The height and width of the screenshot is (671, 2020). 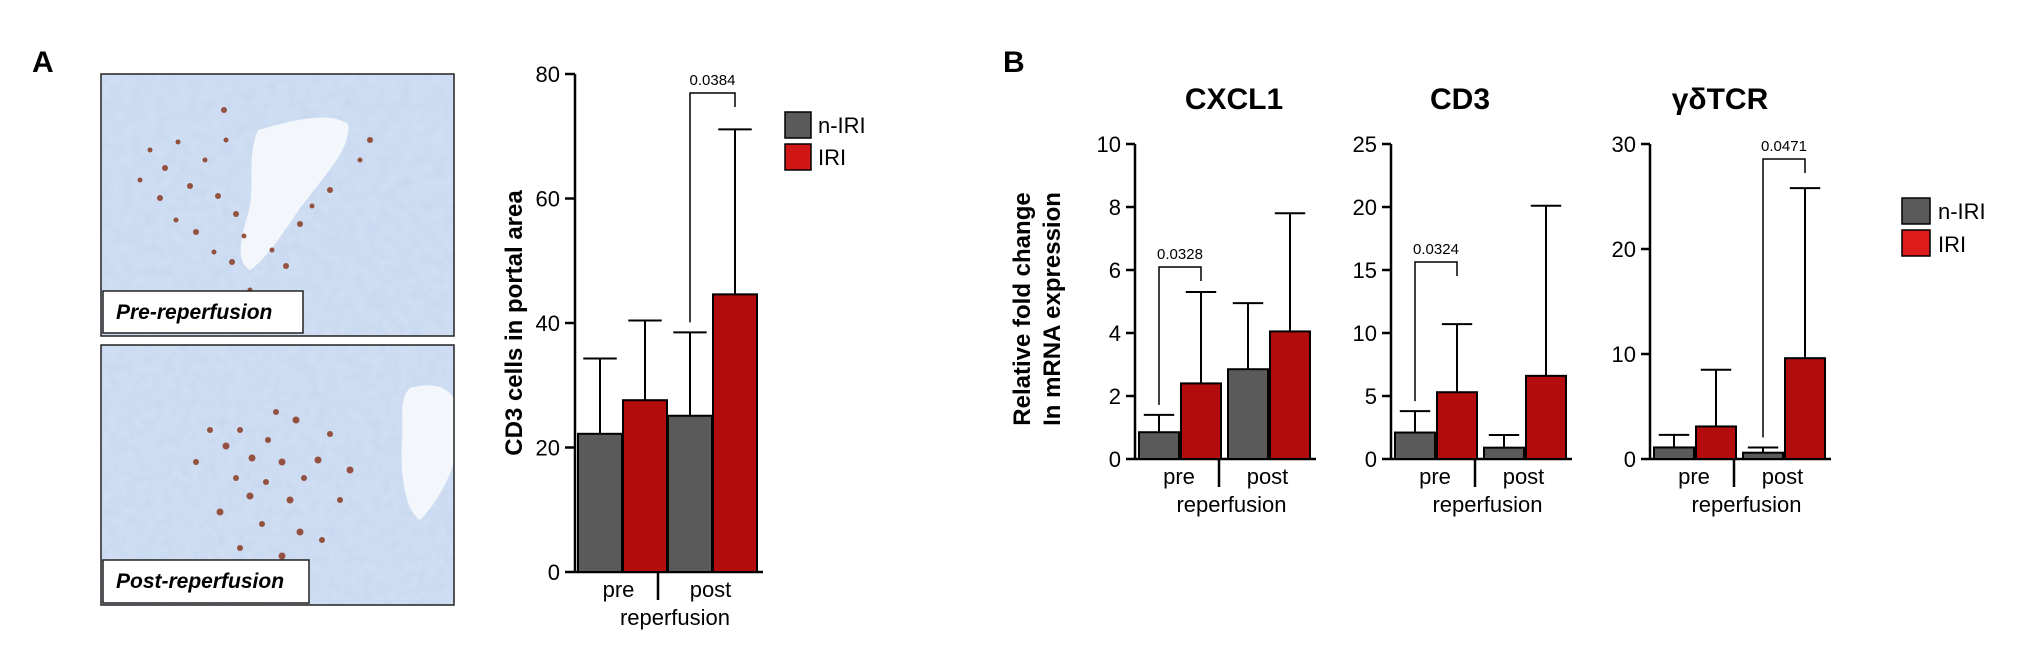 What do you see at coordinates (1115, 207) in the screenshot?
I see `y-tick-label: 8` at bounding box center [1115, 207].